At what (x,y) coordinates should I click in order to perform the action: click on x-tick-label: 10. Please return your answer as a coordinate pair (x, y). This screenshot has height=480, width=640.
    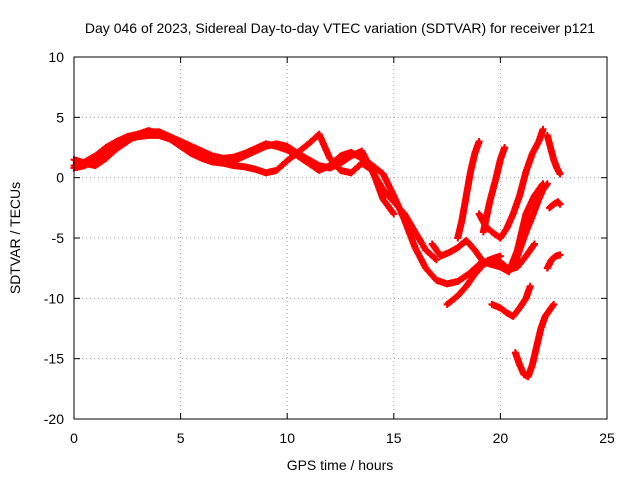
    Looking at the image, I should click on (287, 438).